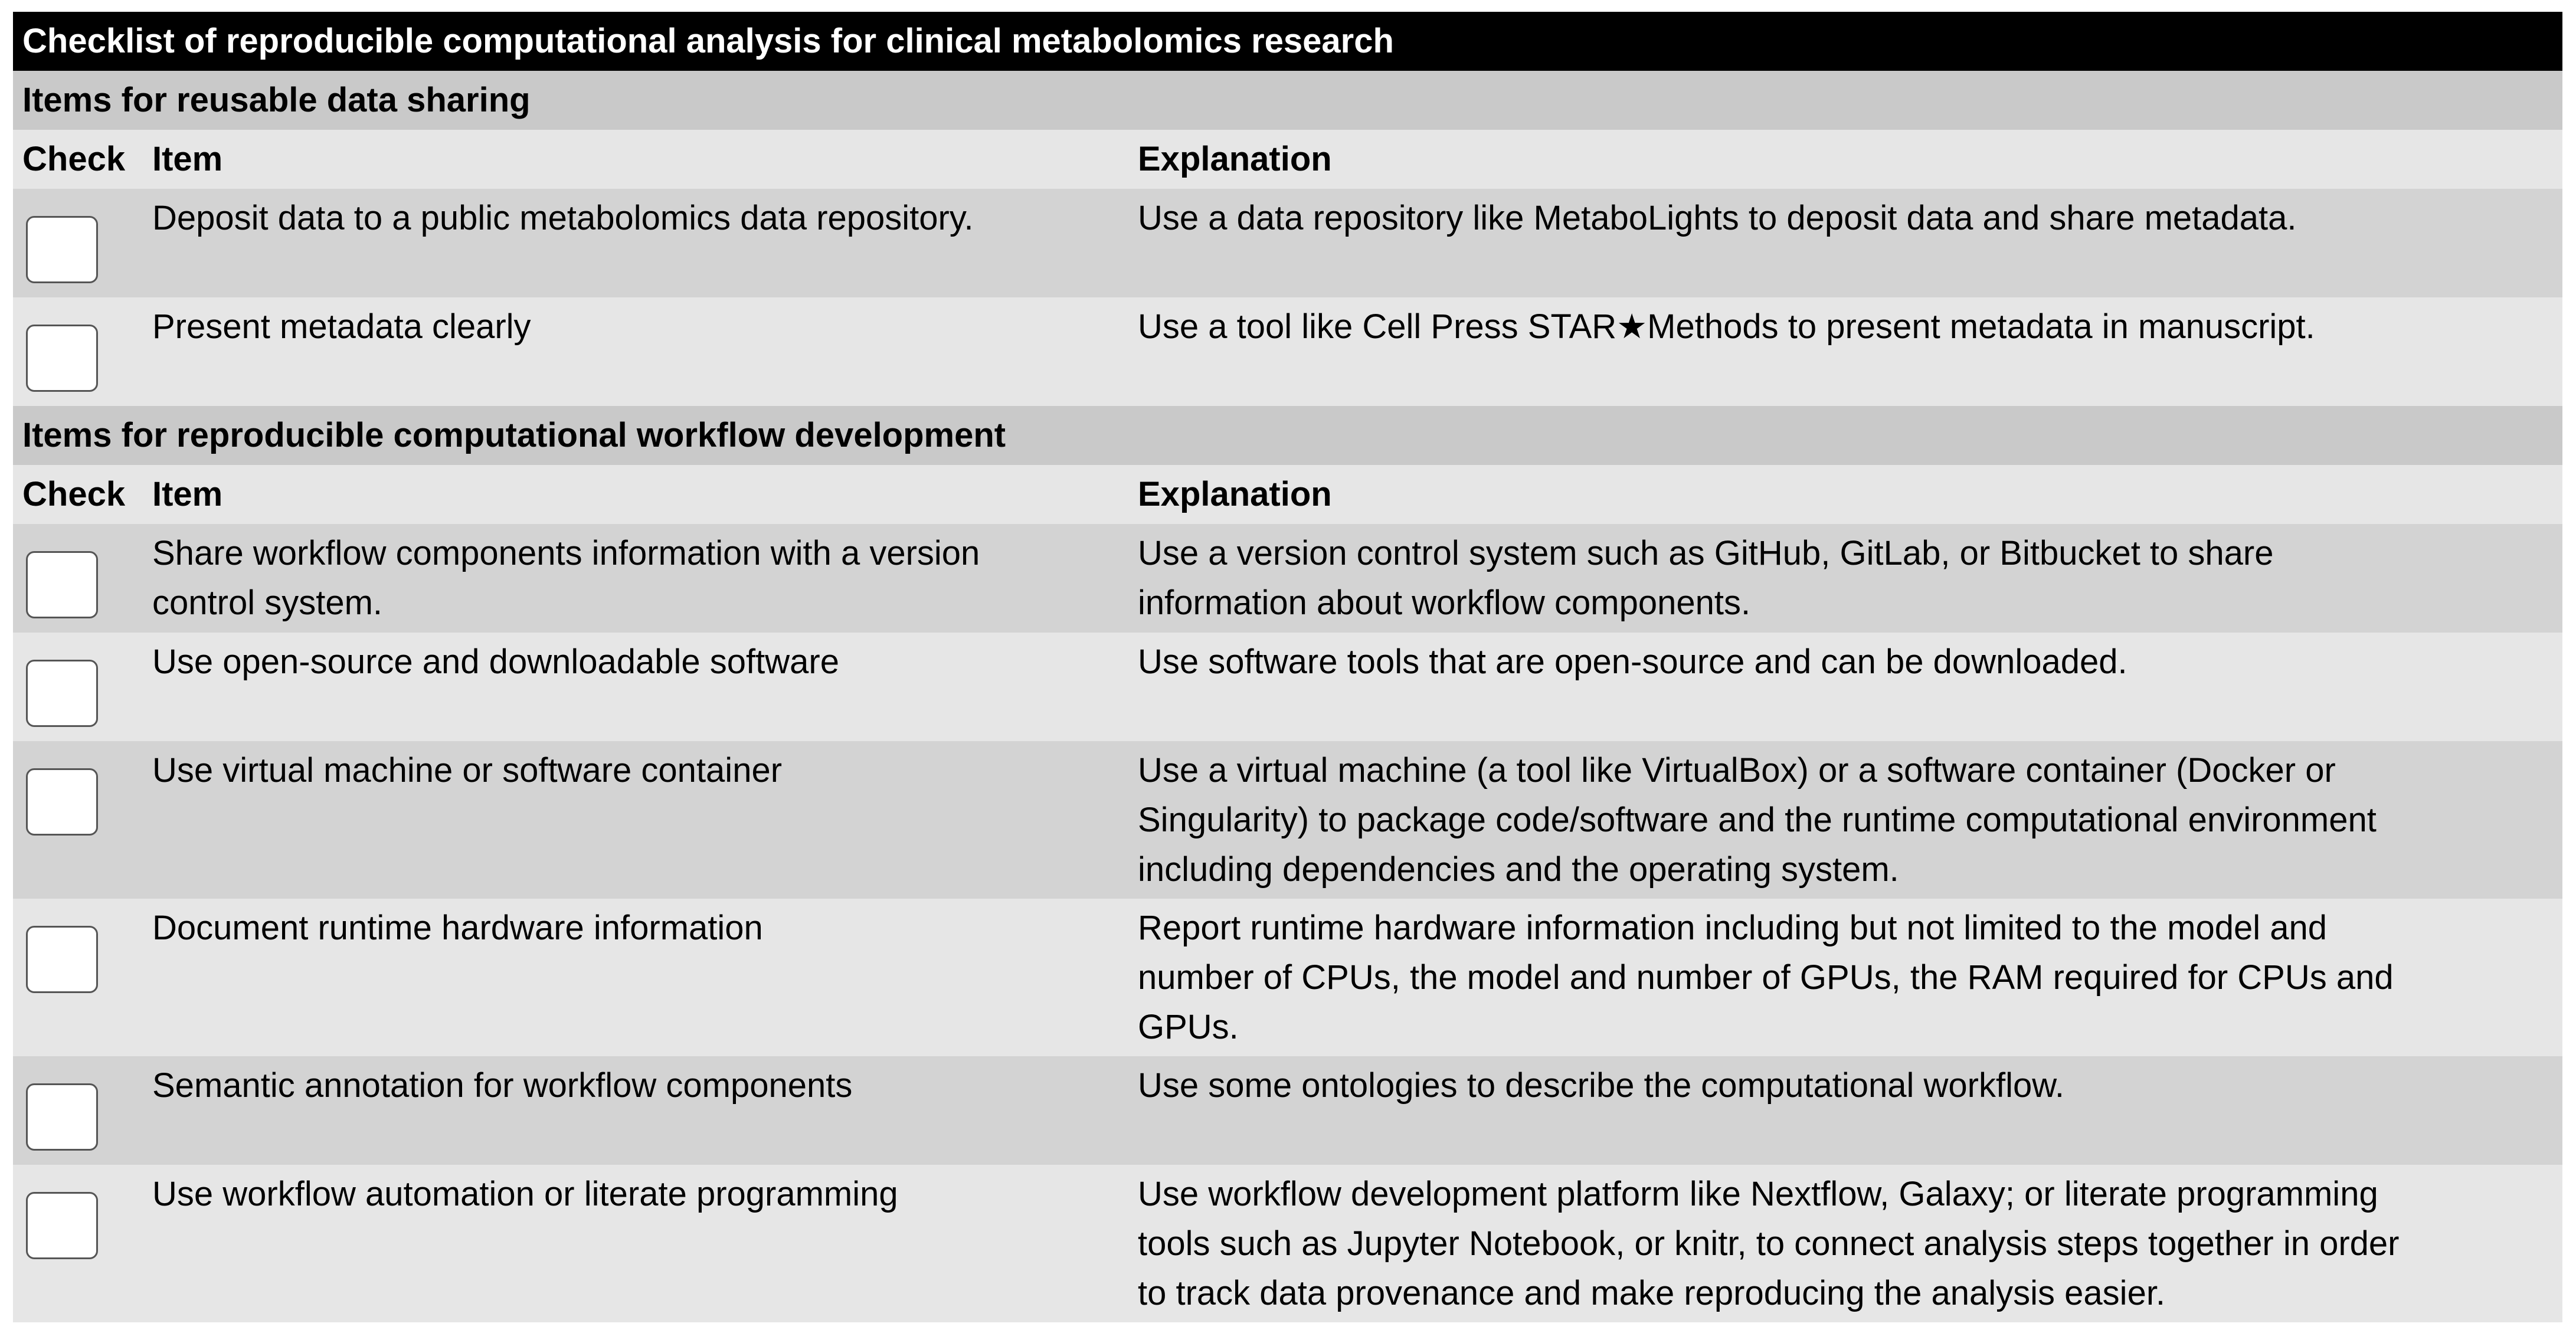 The height and width of the screenshot is (1343, 2576). Describe the element at coordinates (342, 326) in the screenshot. I see `item-line: Present metadata clearly` at that location.